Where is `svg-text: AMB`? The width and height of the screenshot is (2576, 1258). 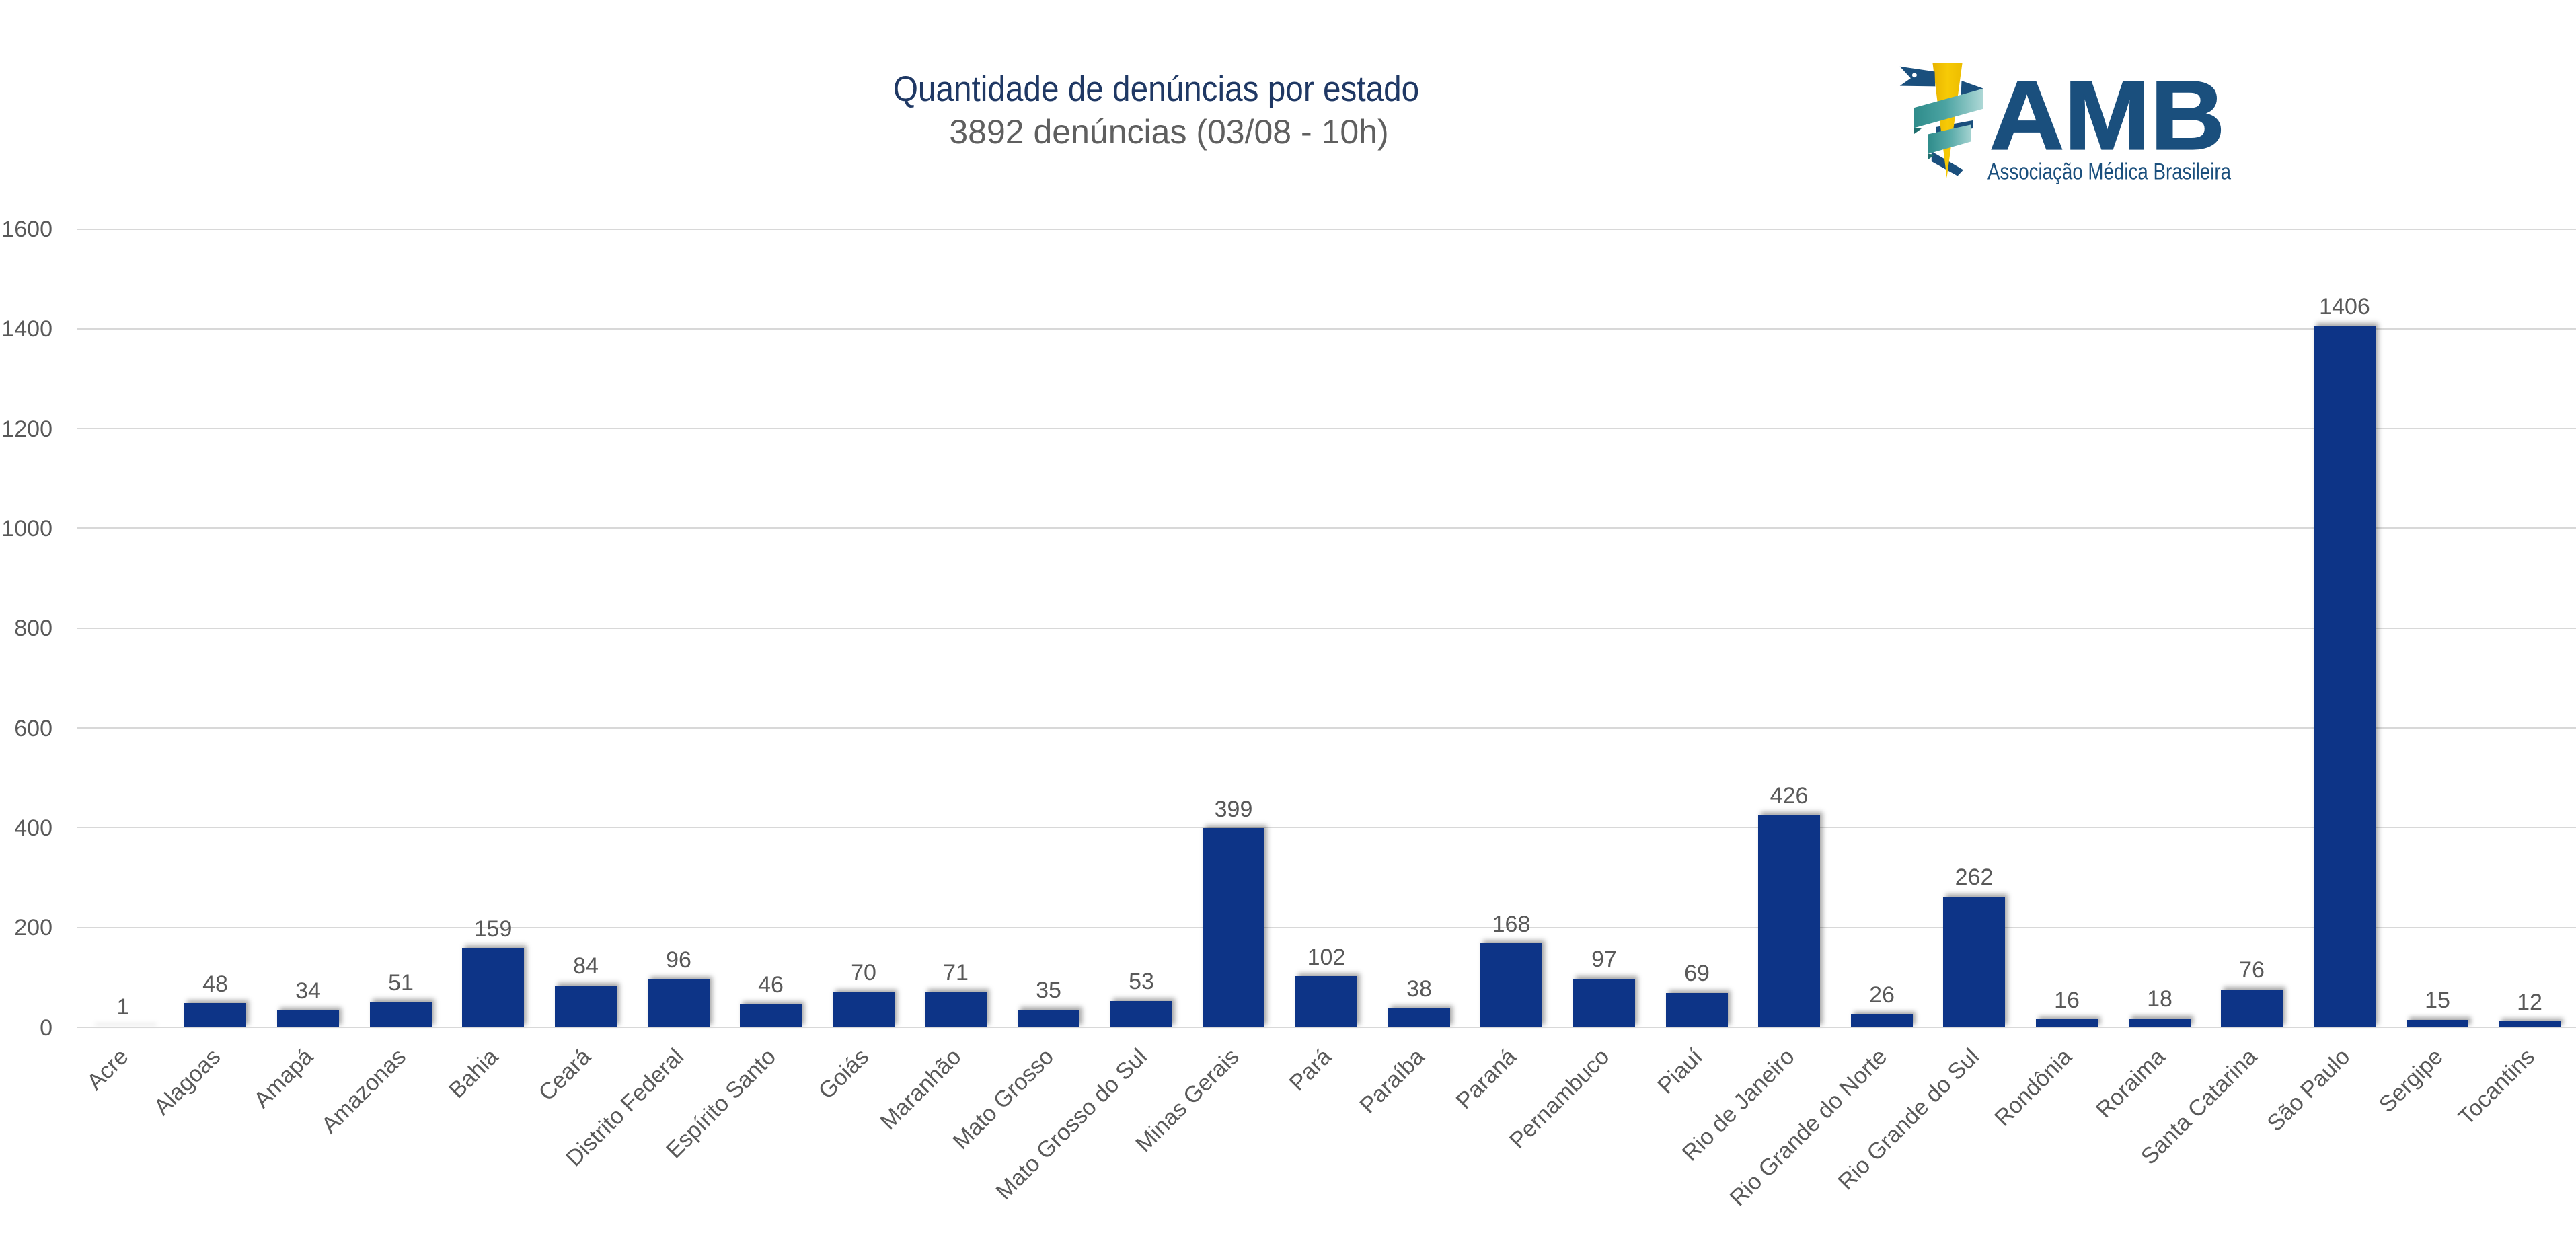 svg-text: AMB is located at coordinates (2107, 115).